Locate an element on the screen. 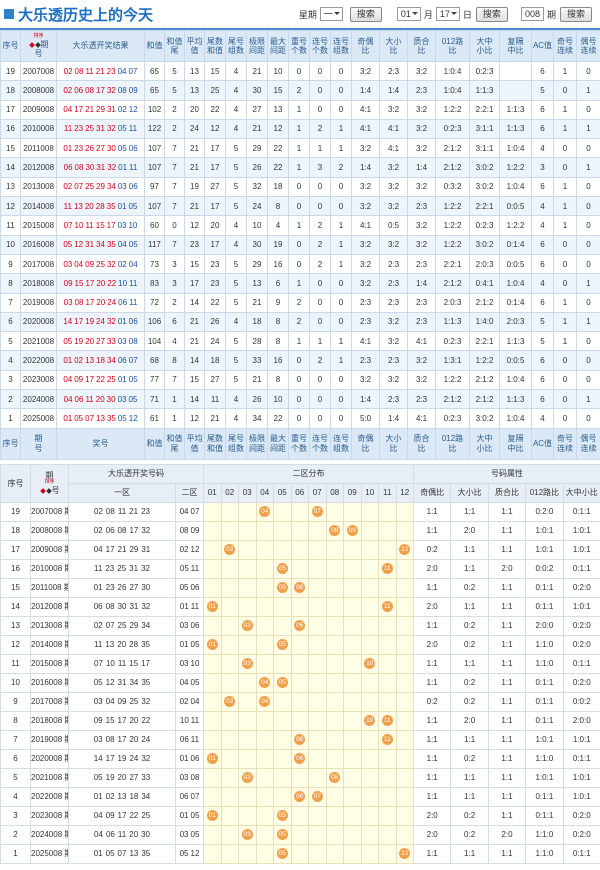 This screenshot has height=870, width=600. row-number: 8 is located at coordinates (10, 283).